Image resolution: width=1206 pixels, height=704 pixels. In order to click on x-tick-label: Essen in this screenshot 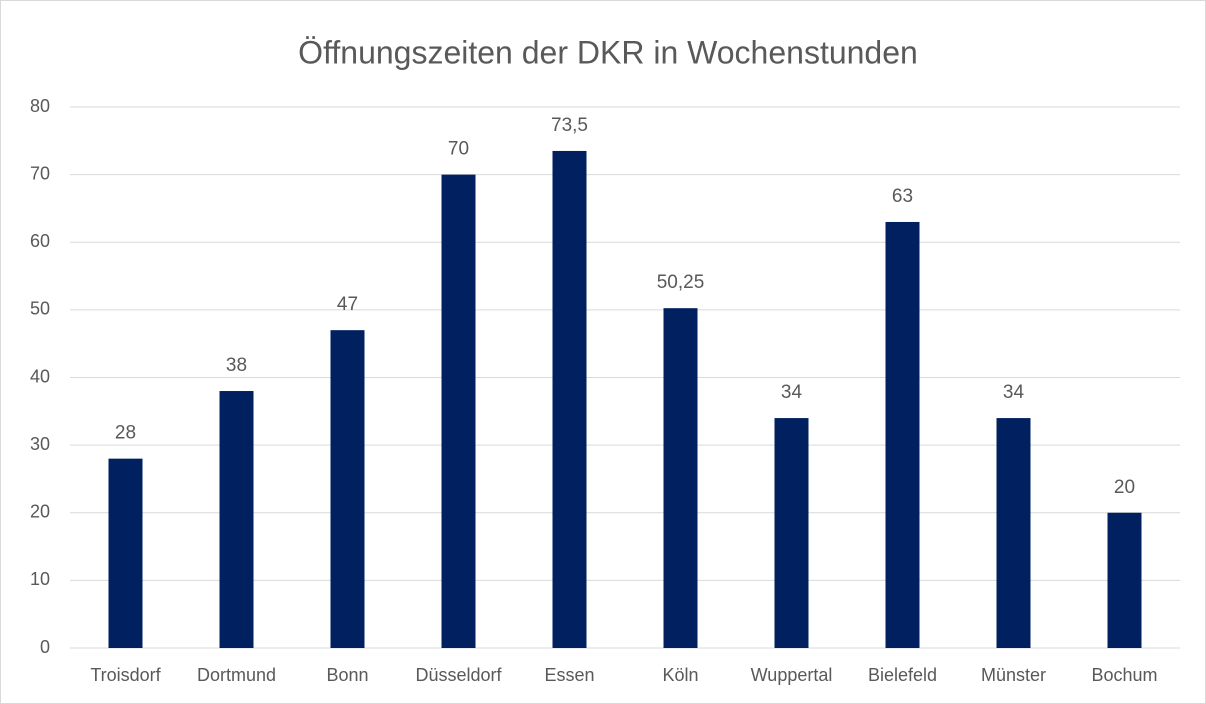, I will do `click(569, 675)`.